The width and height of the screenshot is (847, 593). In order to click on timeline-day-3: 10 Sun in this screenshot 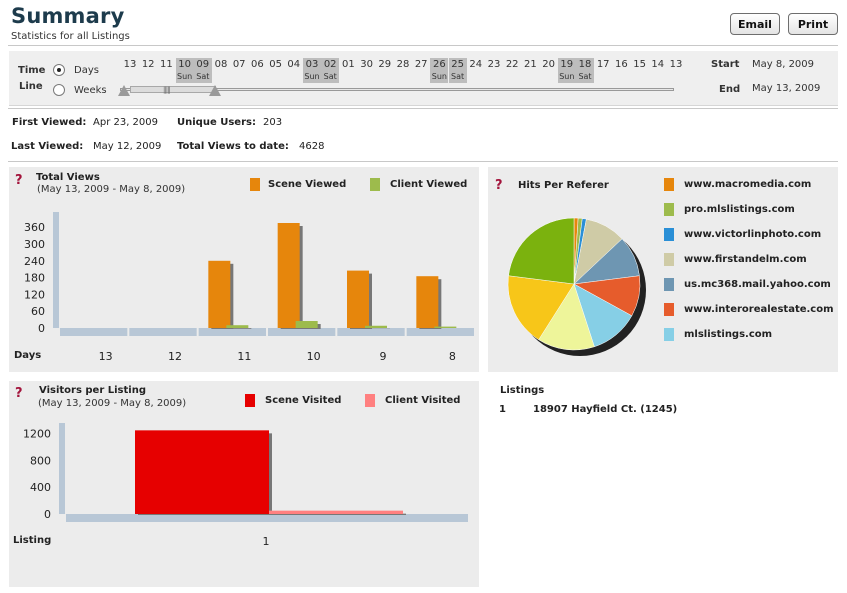, I will do `click(184, 70)`.